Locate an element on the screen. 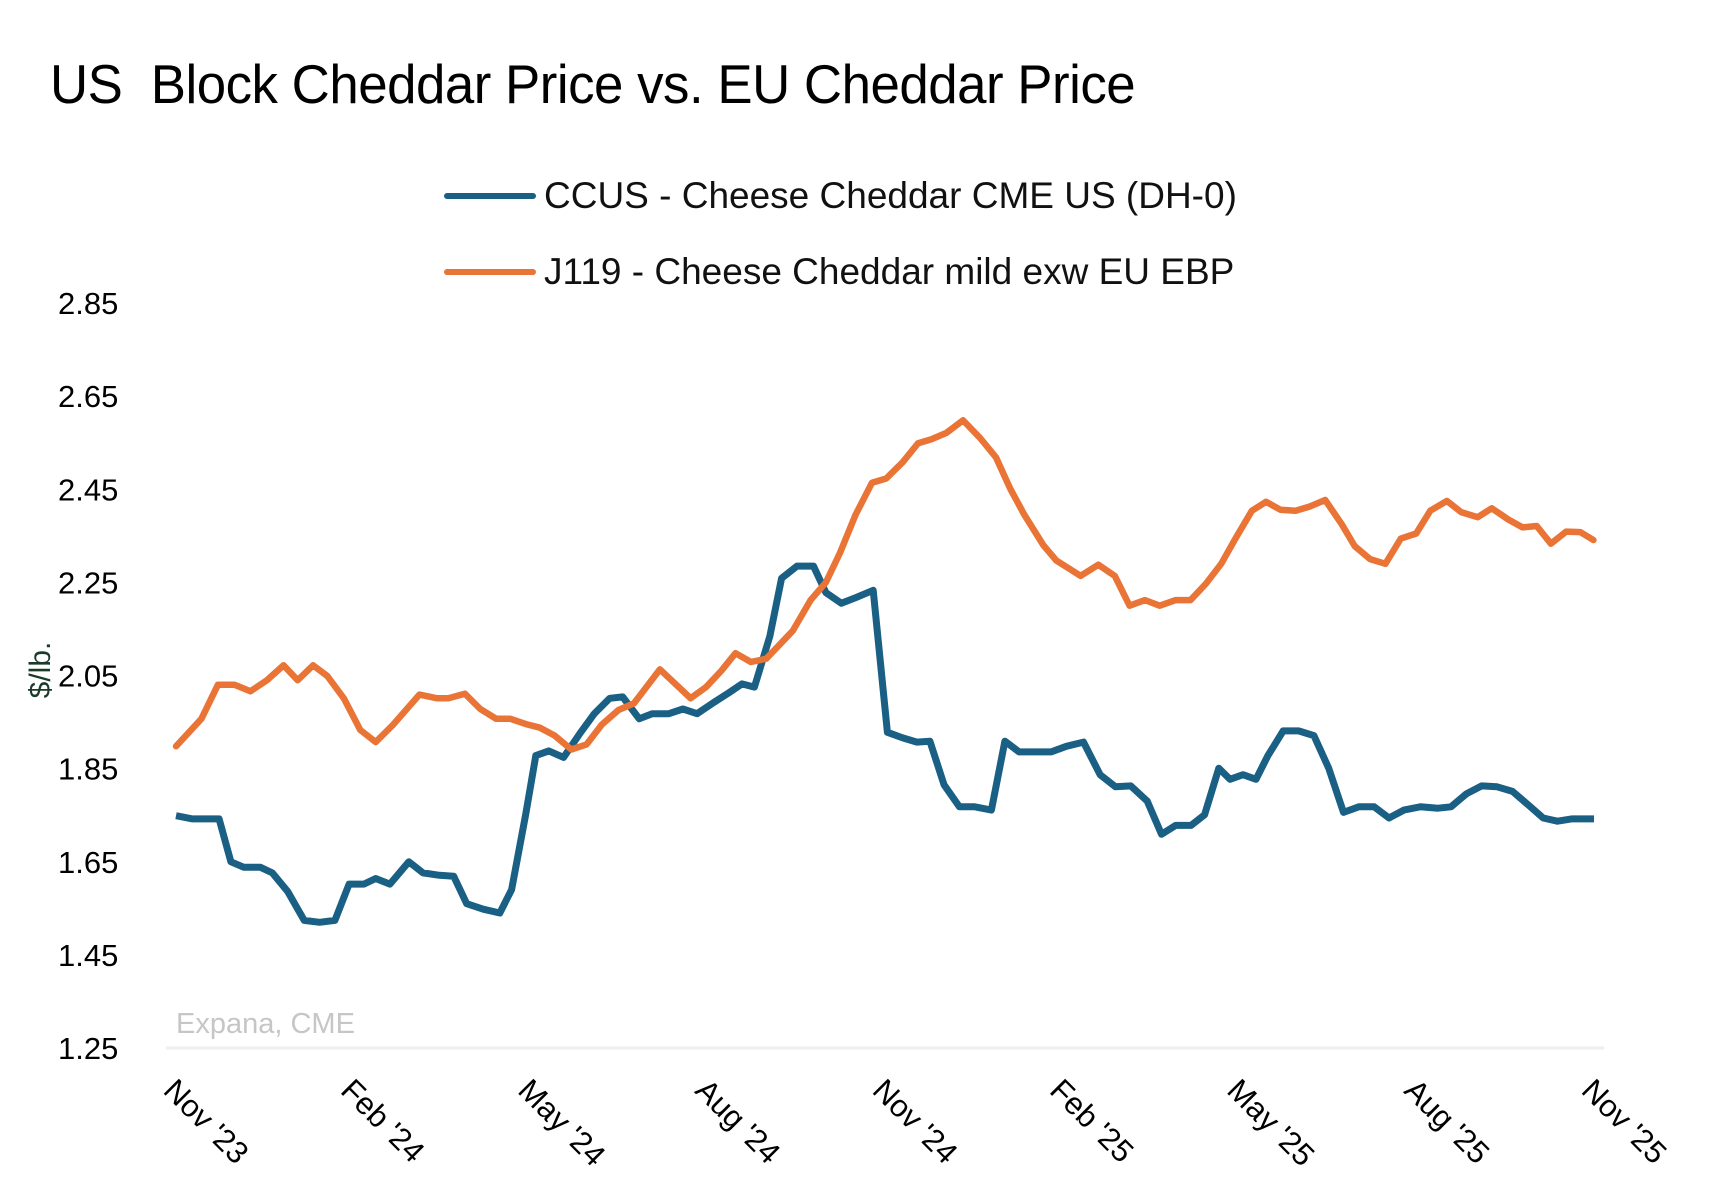 The height and width of the screenshot is (1197, 1722). legend-swatch-us is located at coordinates (490, 196).